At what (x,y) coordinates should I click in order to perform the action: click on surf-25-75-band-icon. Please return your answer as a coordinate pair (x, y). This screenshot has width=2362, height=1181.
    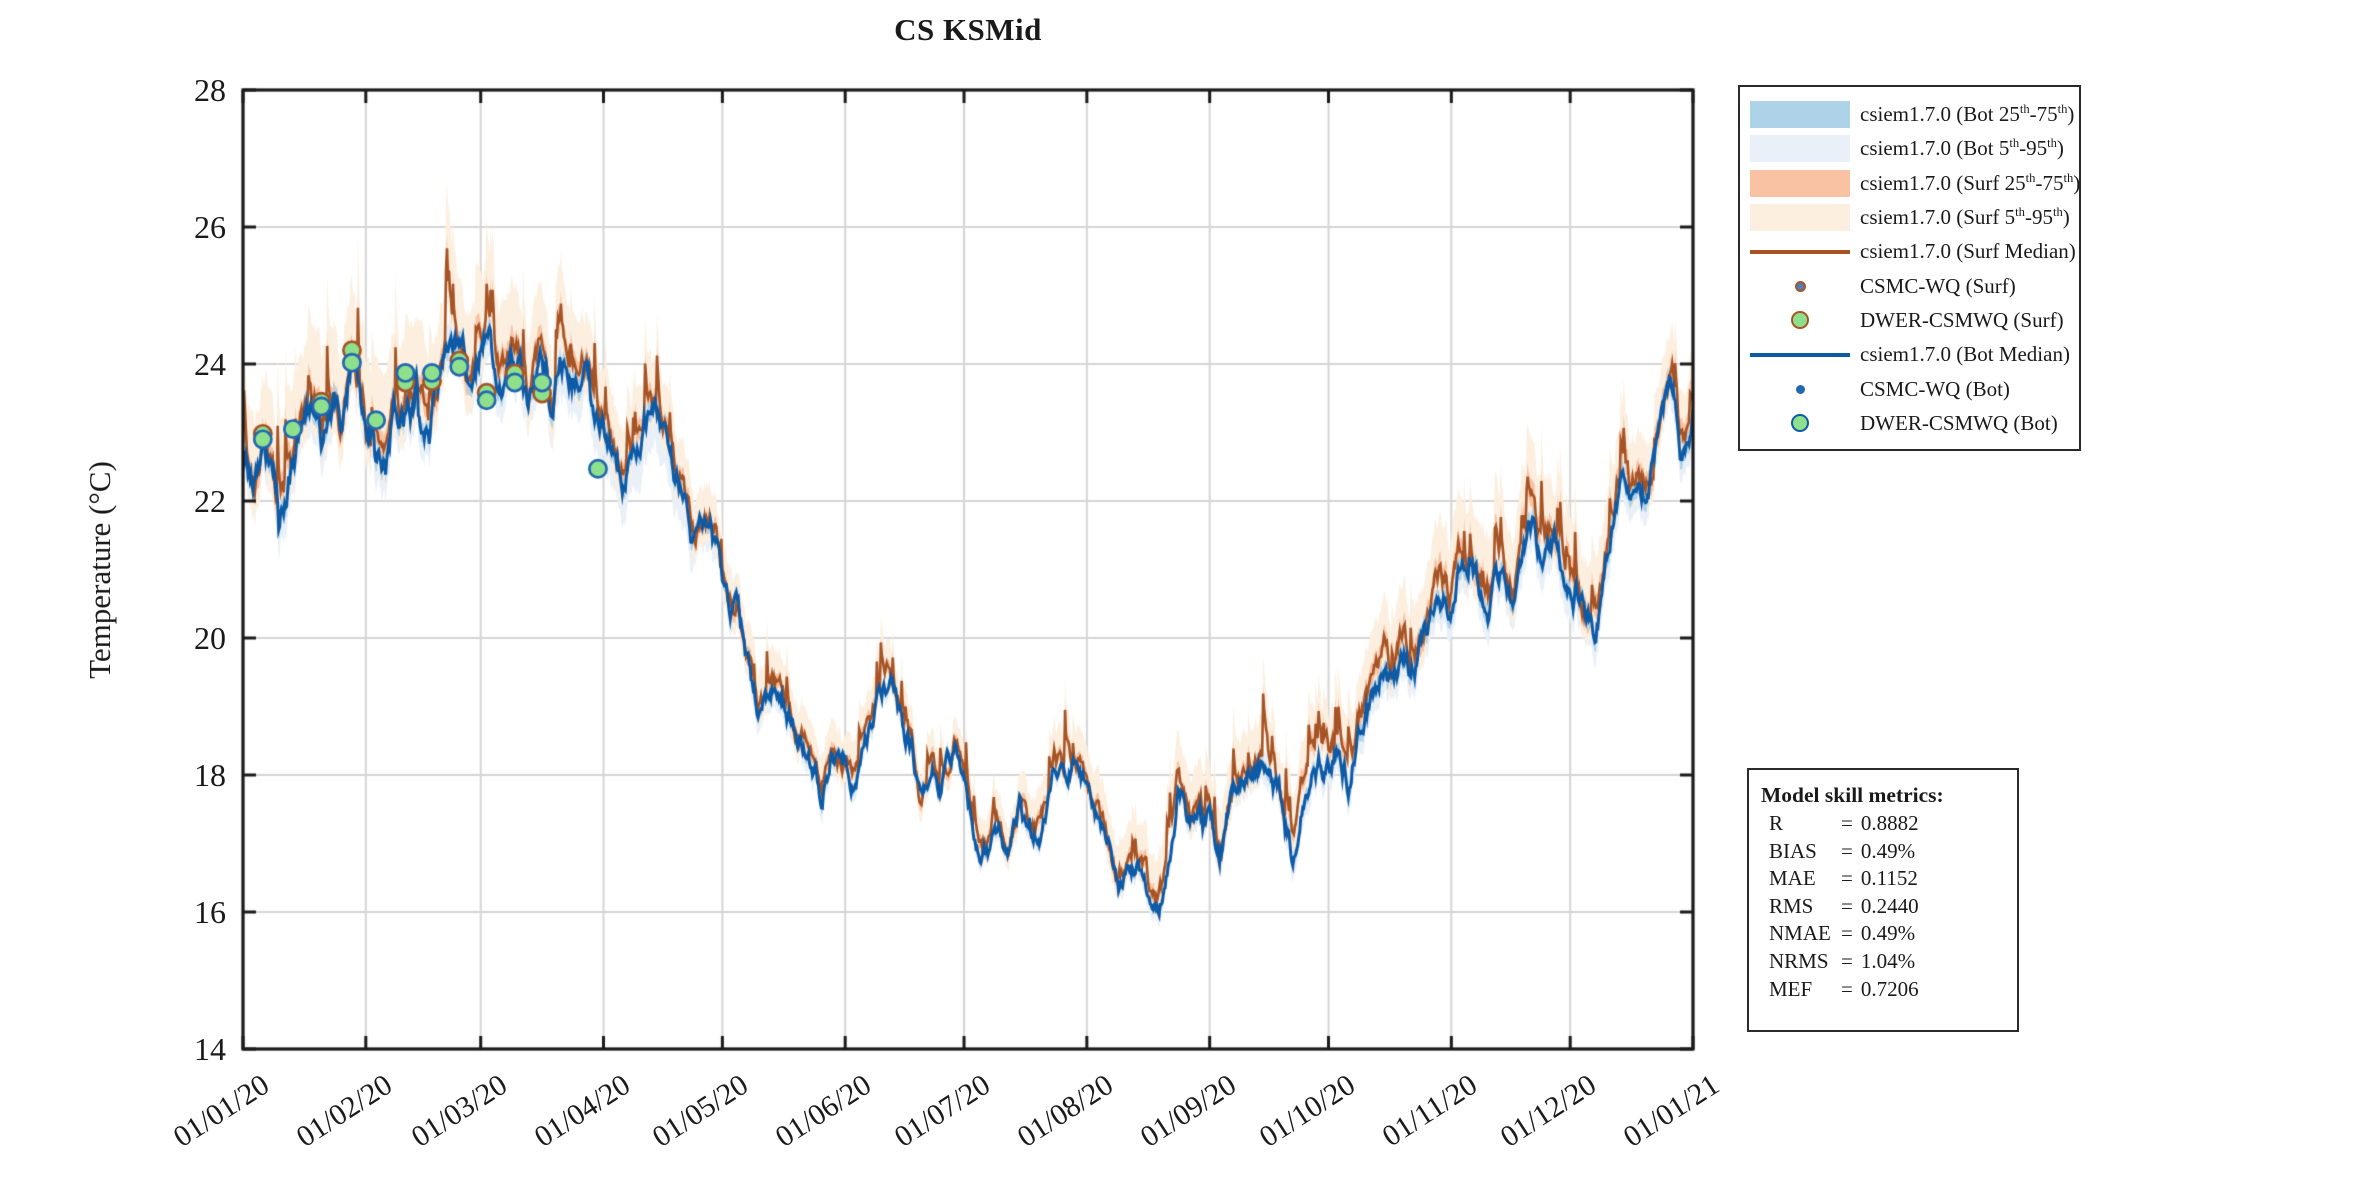
    Looking at the image, I should click on (1800, 183).